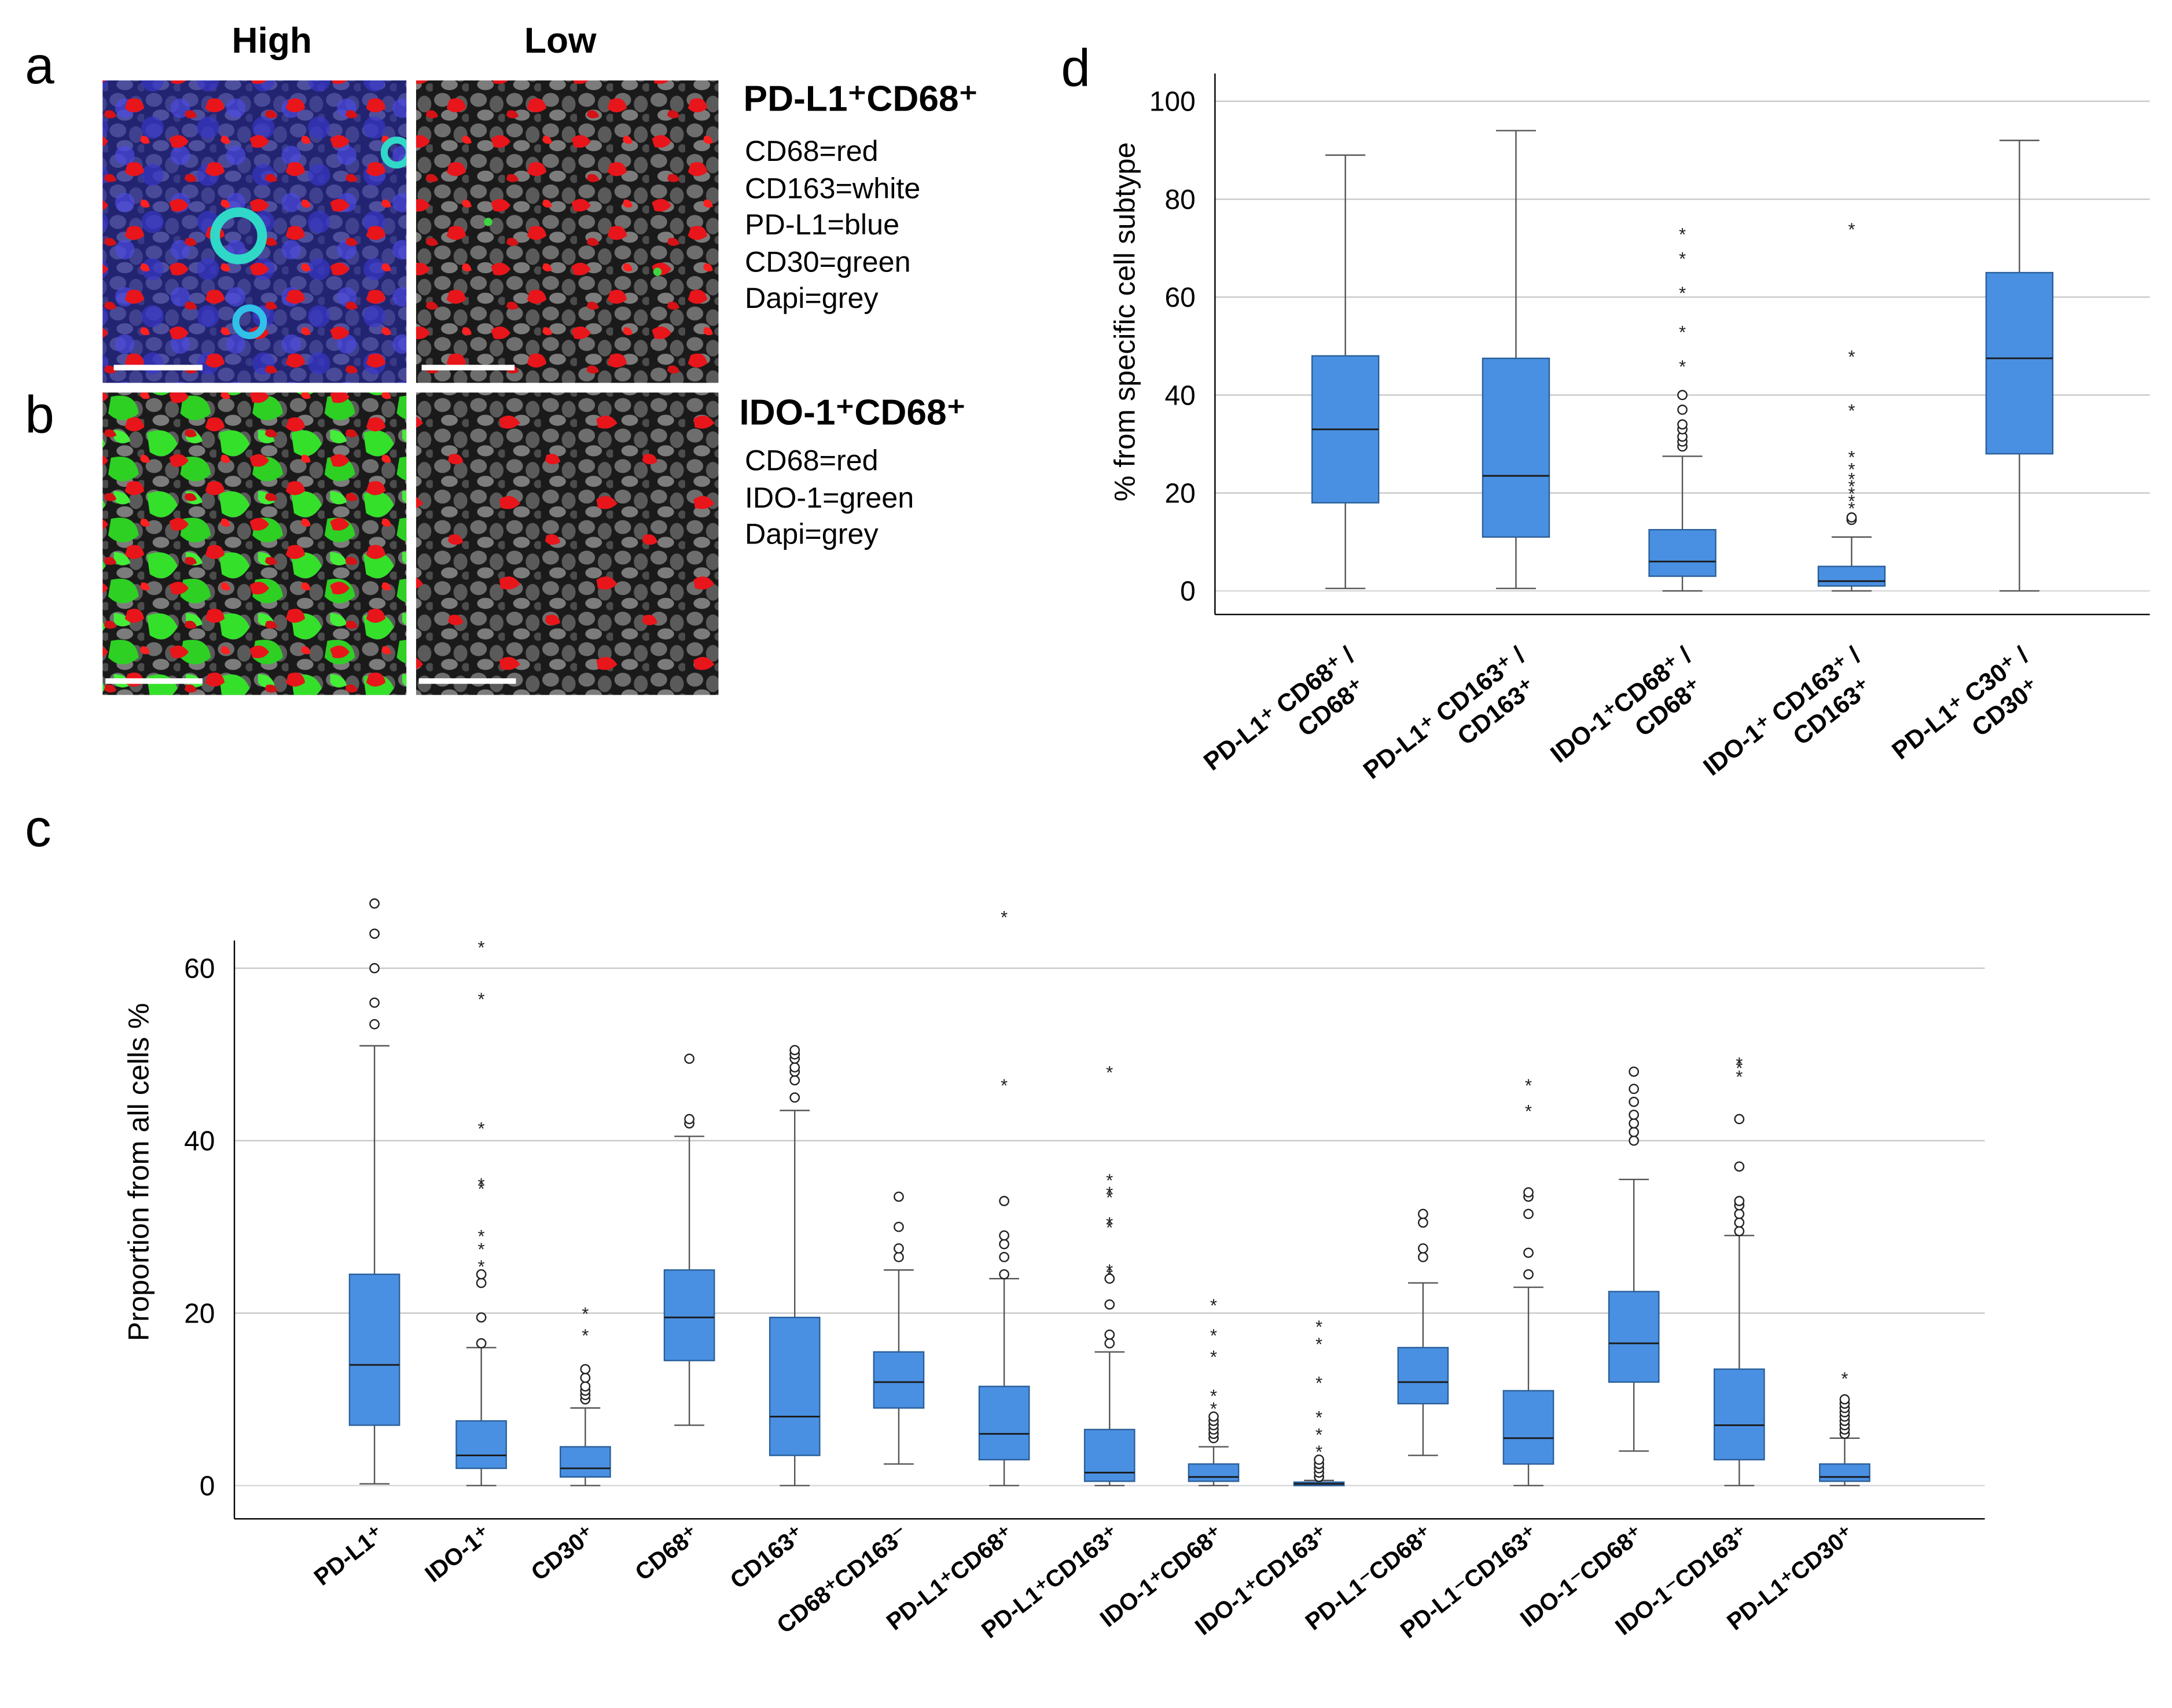 The image size is (2172, 1708). What do you see at coordinates (1289, 720) in the screenshot?
I see `x-category-label: PD-L1⁺ CD68⁺ /CD68⁺` at bounding box center [1289, 720].